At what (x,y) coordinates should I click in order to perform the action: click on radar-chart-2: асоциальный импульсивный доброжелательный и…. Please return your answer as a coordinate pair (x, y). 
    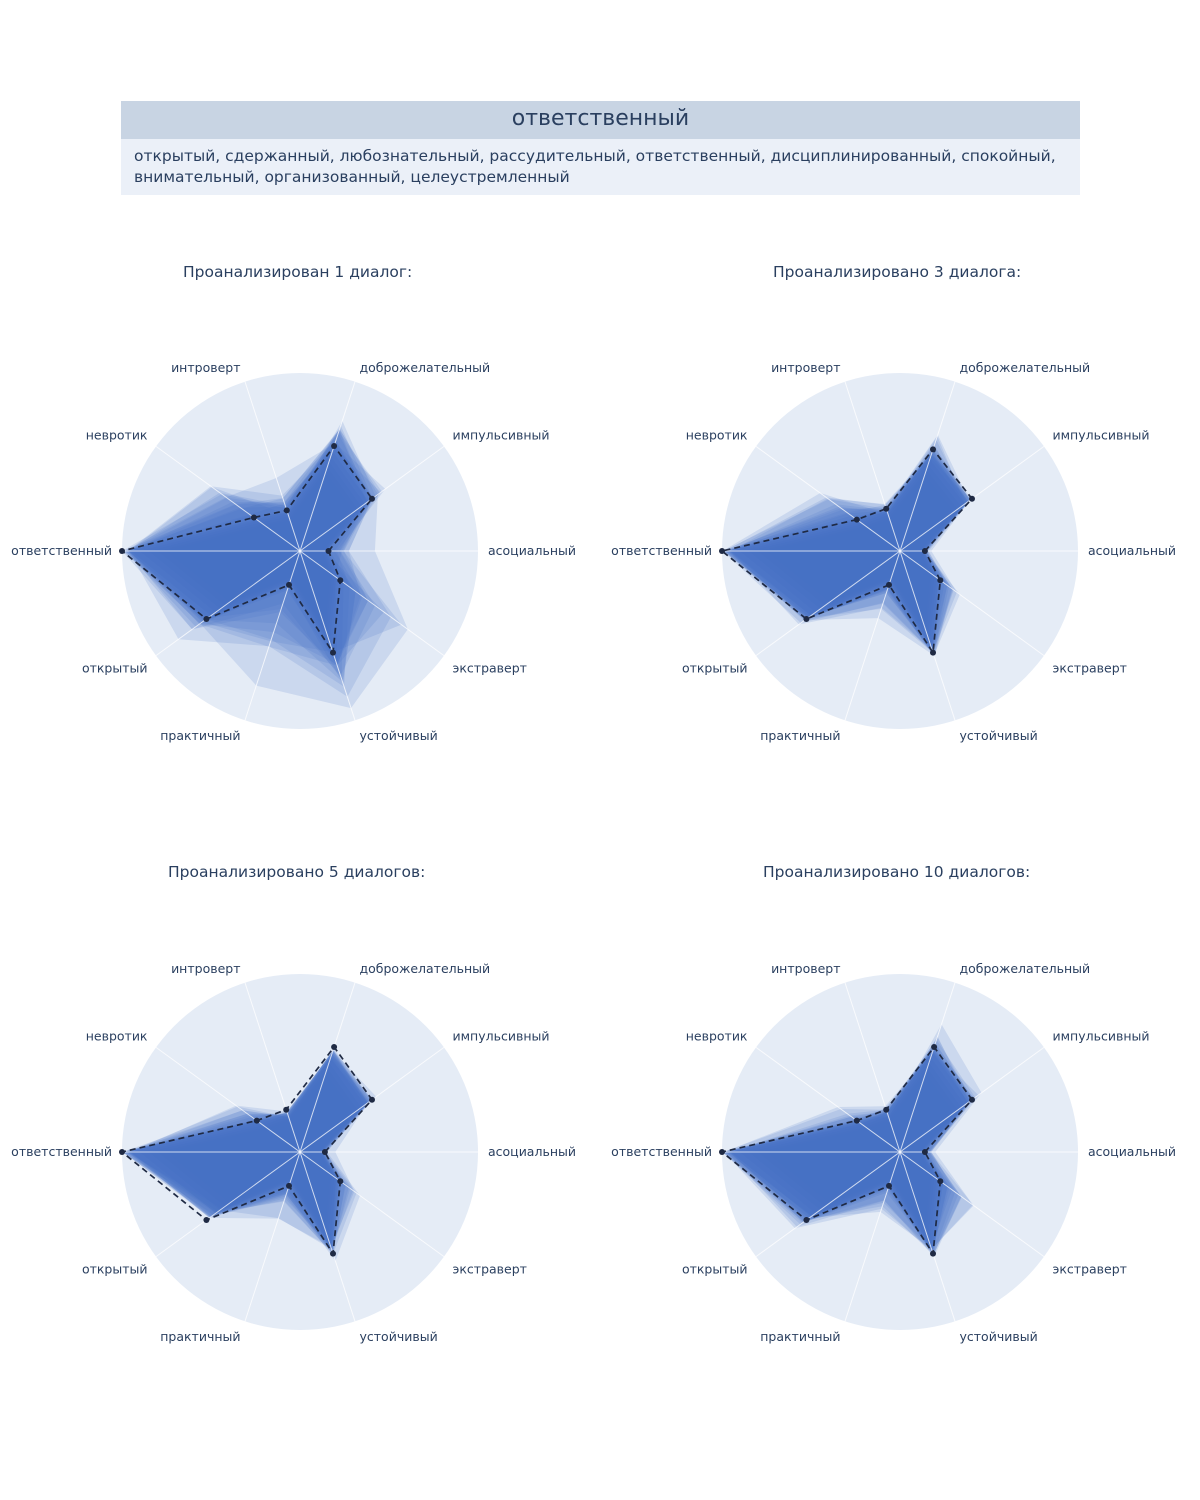
    Looking at the image, I should click on (893, 551).